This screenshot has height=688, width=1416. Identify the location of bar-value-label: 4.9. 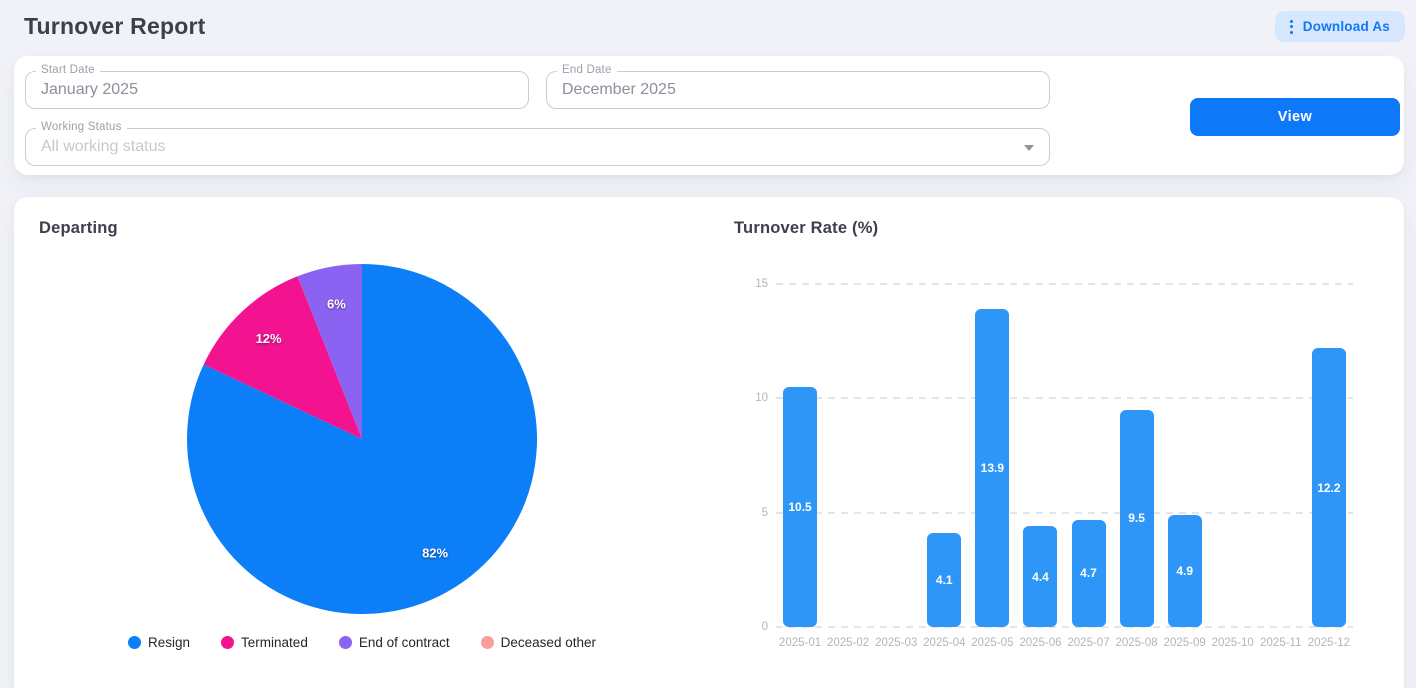
(1184, 570).